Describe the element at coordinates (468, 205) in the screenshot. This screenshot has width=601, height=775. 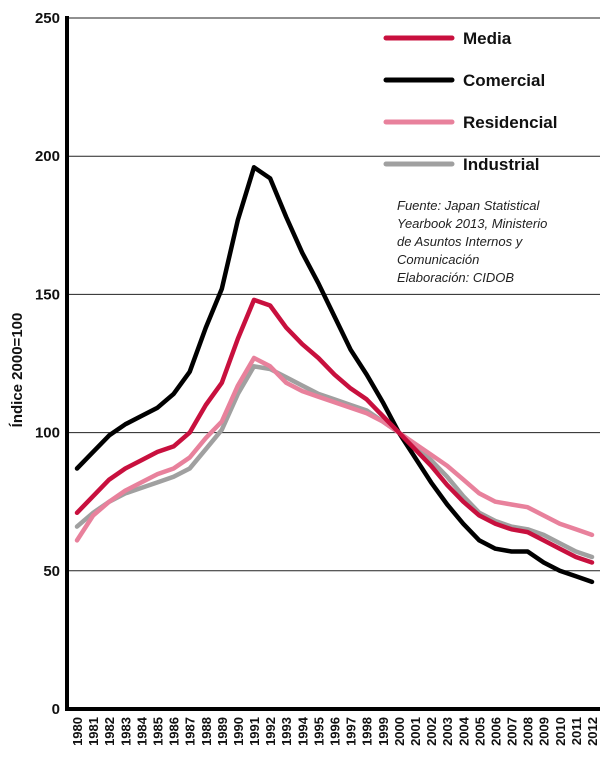
I see `source-line-1: Fuente: Japan Statistical` at that location.